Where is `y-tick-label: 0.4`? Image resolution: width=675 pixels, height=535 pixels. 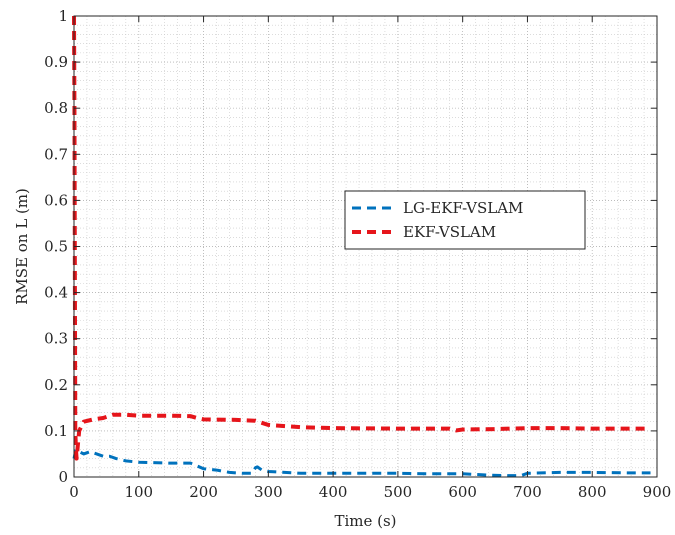
y-tick-label: 0.4 is located at coordinates (56, 293).